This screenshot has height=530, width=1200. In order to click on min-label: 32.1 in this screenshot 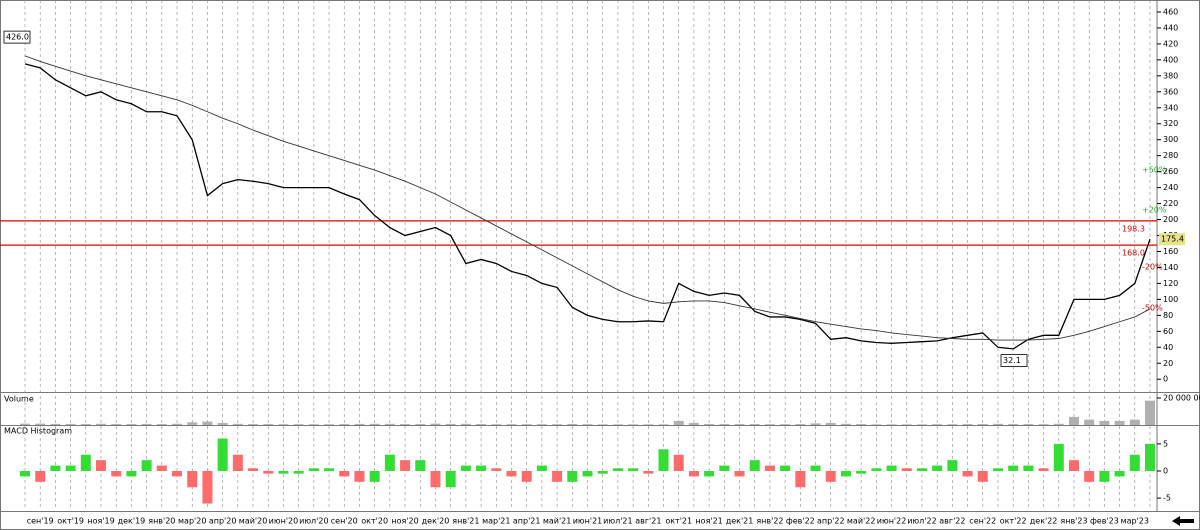, I will do `click(1012, 360)`.